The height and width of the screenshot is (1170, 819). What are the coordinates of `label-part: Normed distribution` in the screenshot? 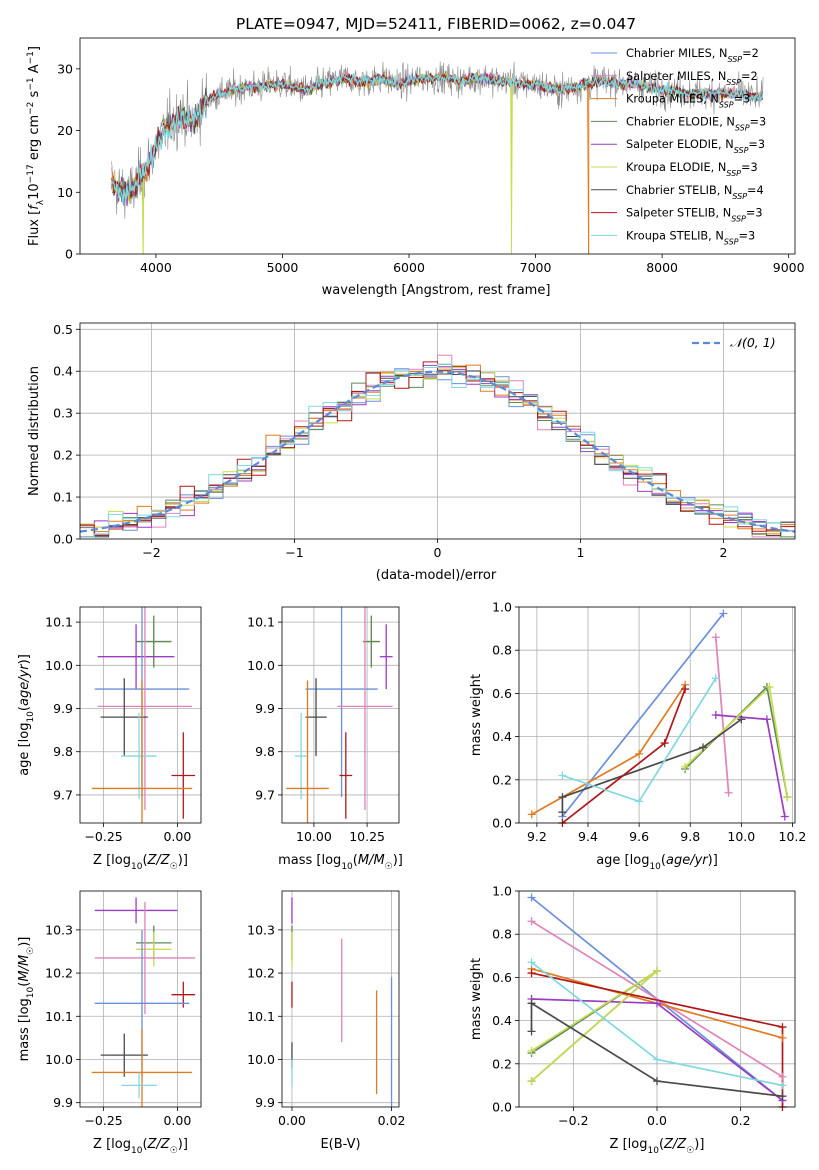 It's located at (34, 431).